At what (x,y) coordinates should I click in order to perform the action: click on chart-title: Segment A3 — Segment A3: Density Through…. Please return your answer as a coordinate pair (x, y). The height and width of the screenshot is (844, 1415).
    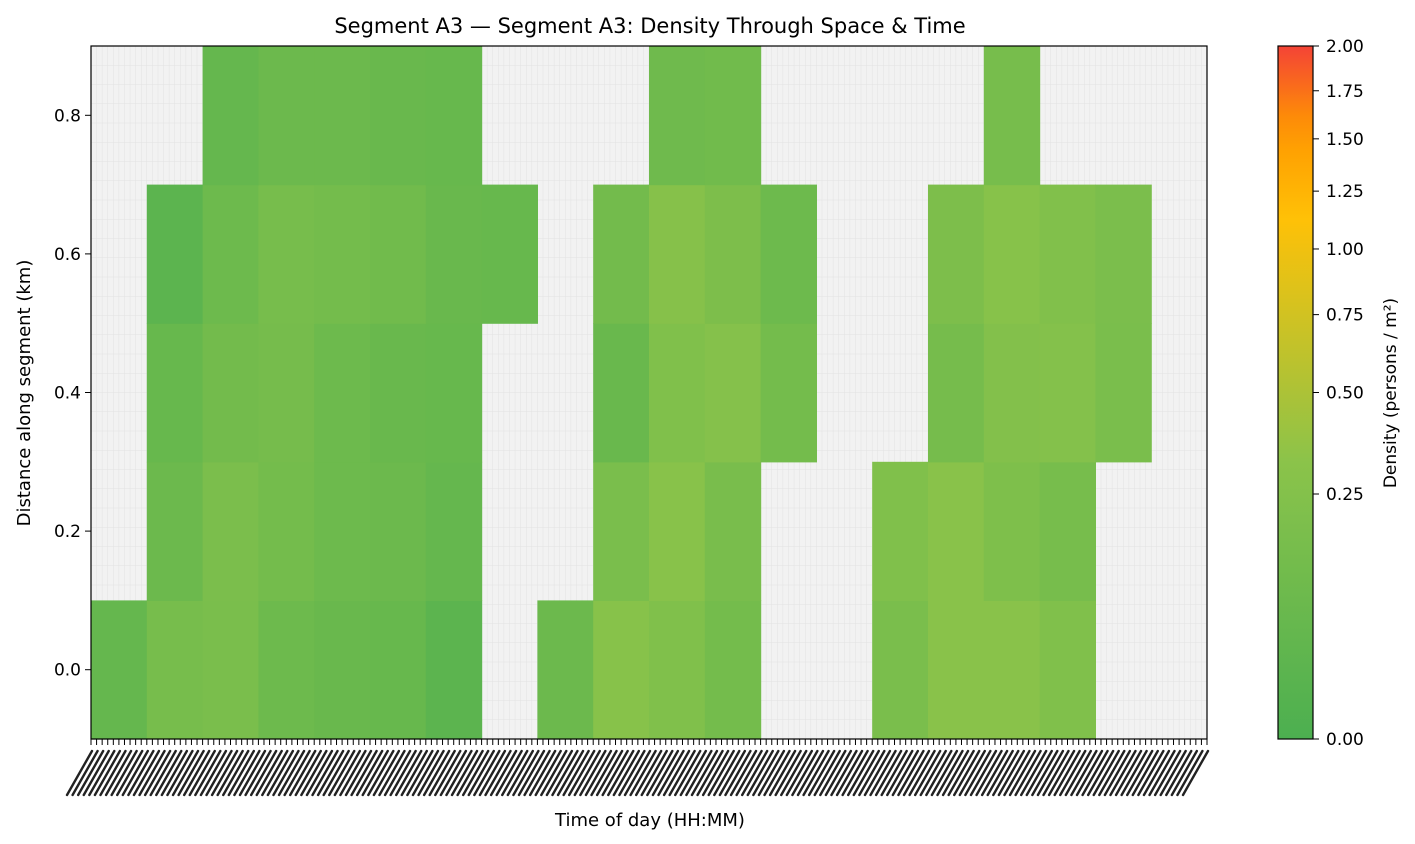
    Looking at the image, I should click on (649, 26).